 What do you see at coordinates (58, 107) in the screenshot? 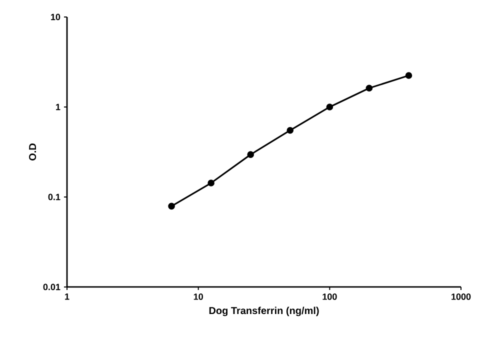
I see `y-tick-label: 1` at bounding box center [58, 107].